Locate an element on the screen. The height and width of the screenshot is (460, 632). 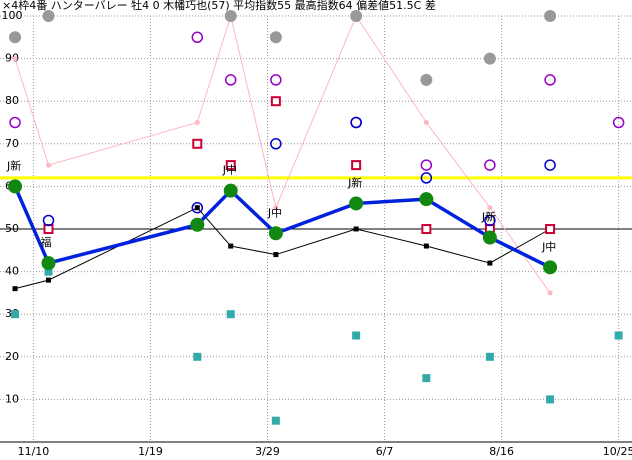
point-label: 福 is located at coordinates (45, 242).